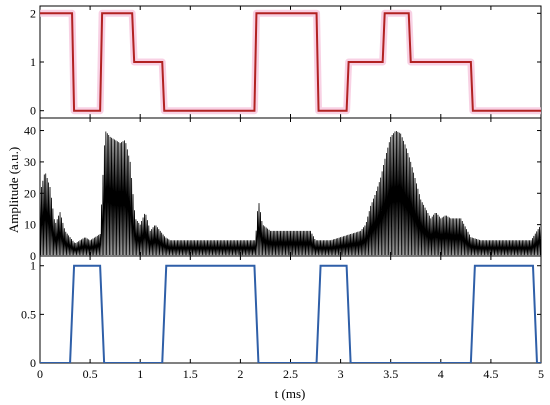 Image resolution: width=550 pixels, height=405 pixels. Describe the element at coordinates (30, 193) in the screenshot. I see `middle-y-tick-label: 20` at that location.